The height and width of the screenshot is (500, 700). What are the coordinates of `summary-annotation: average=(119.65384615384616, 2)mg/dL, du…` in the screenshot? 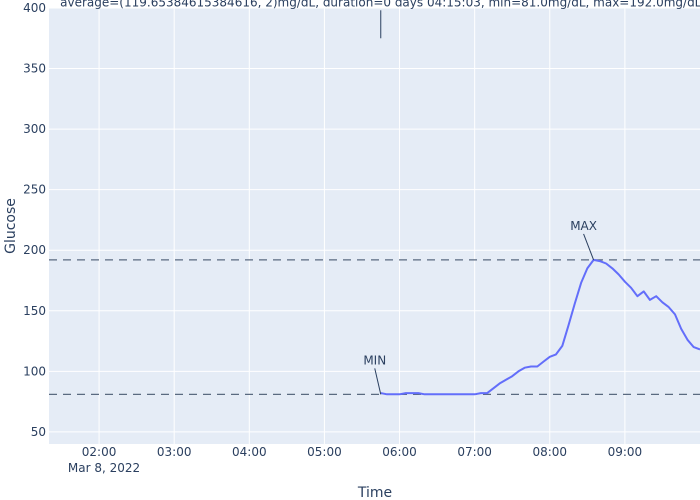 It's located at (380, 4).